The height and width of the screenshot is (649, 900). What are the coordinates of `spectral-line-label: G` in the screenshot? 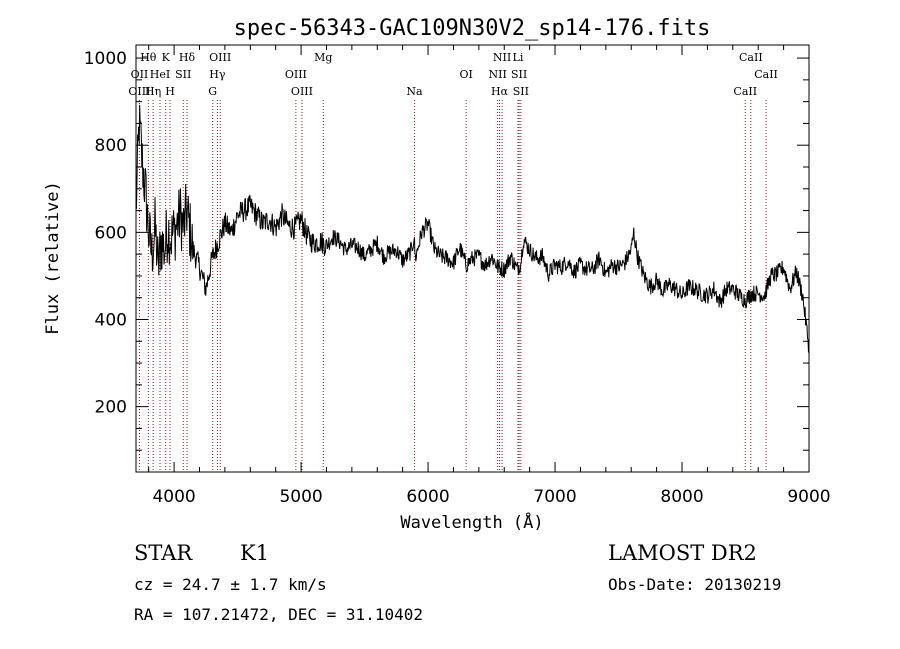 It's located at (212, 91).